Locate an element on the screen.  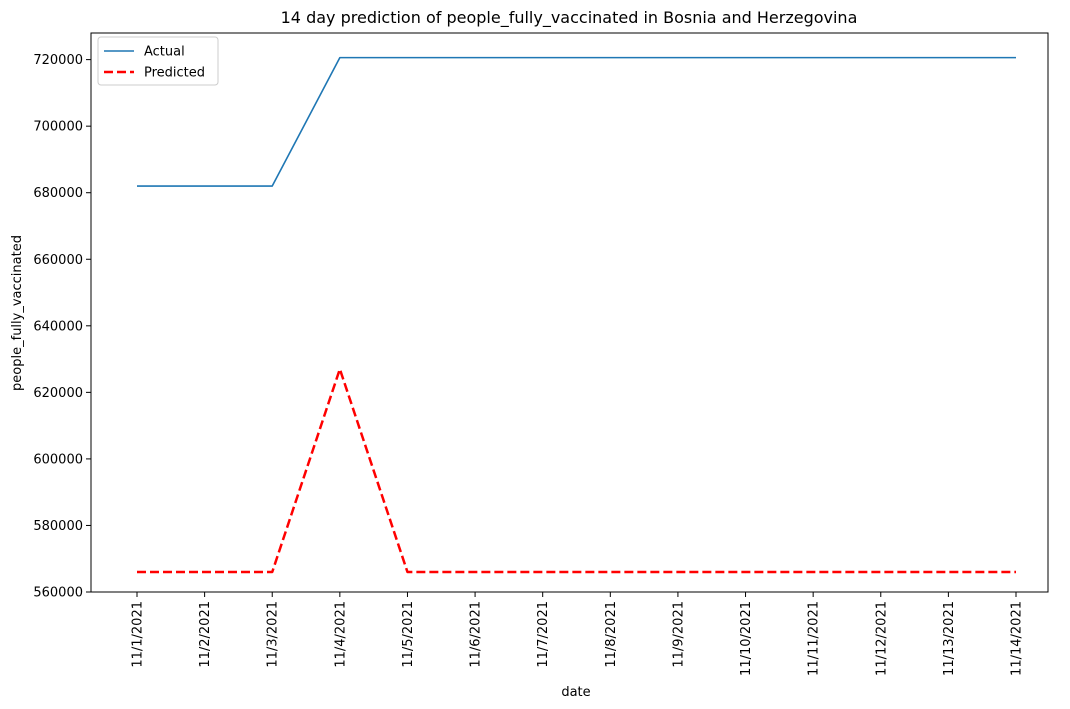
legend-label-predicted: Predicted is located at coordinates (174, 73).